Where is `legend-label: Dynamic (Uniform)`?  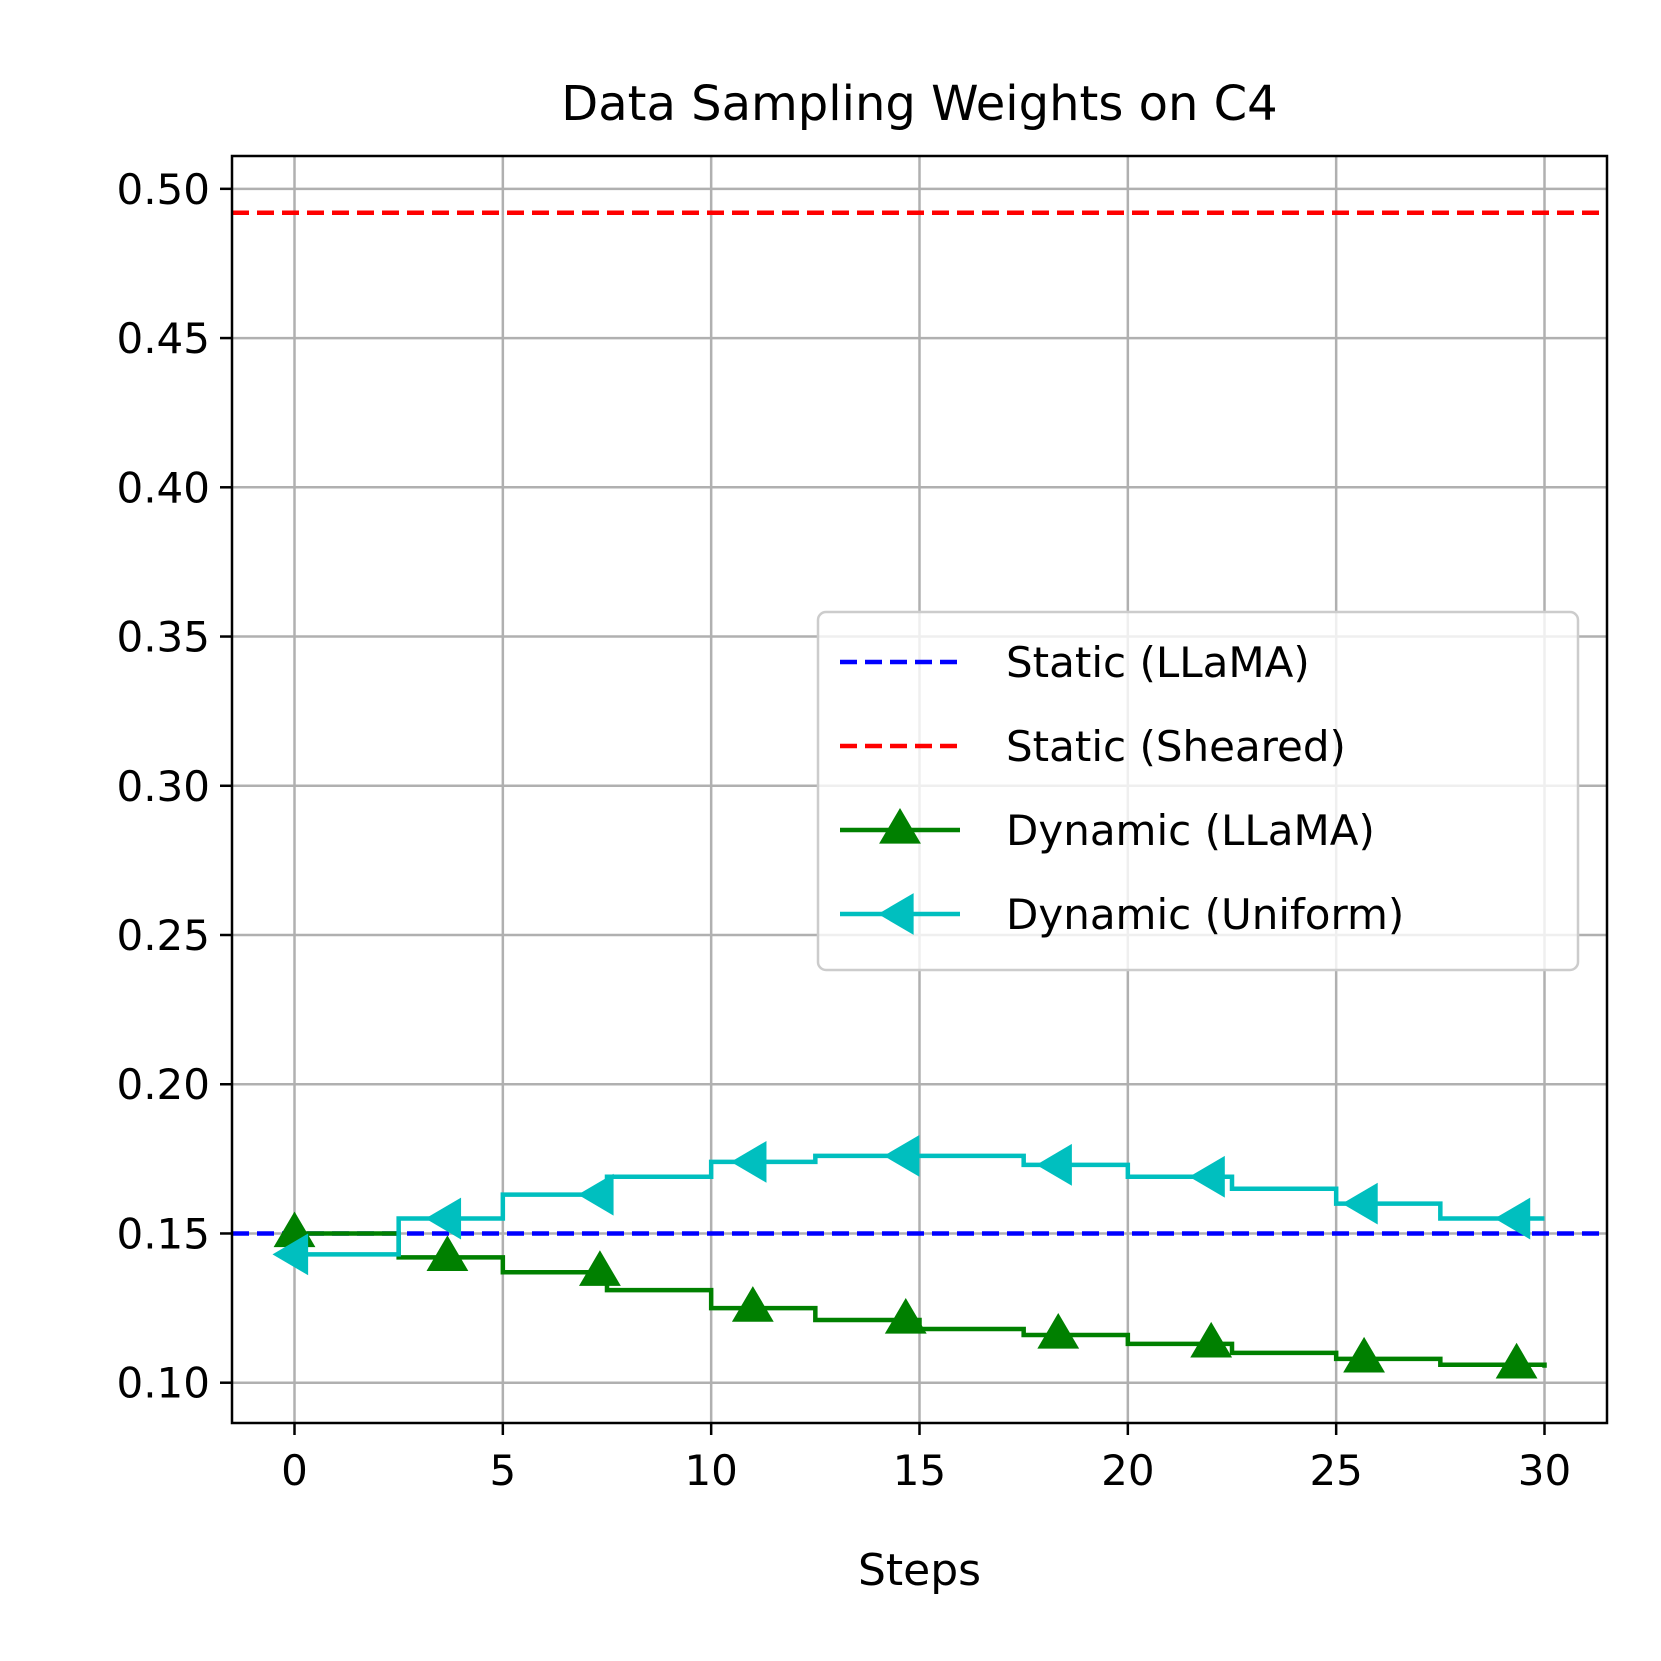 legend-label: Dynamic (Uniform) is located at coordinates (1205, 914).